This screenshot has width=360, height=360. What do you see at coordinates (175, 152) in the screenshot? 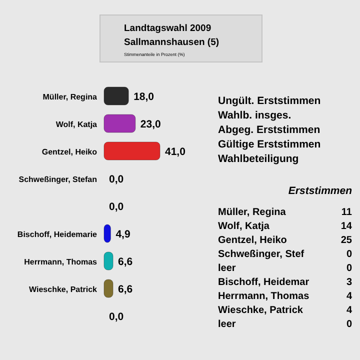
I see `data-label: 41,0` at bounding box center [175, 152].